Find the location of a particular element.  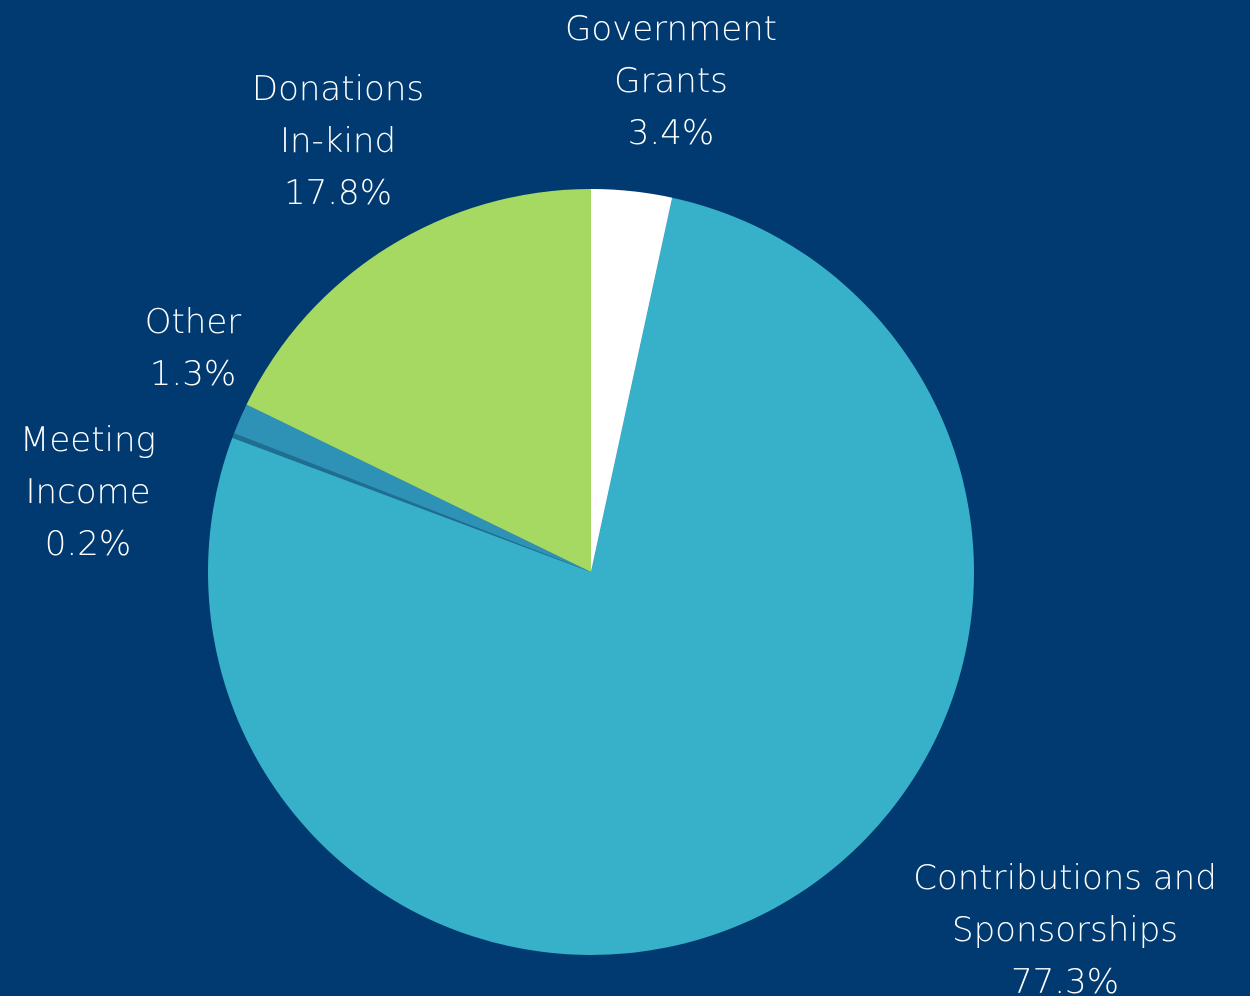

slice-name-contributions-sponsorships: Contributions and is located at coordinates (1065, 878).